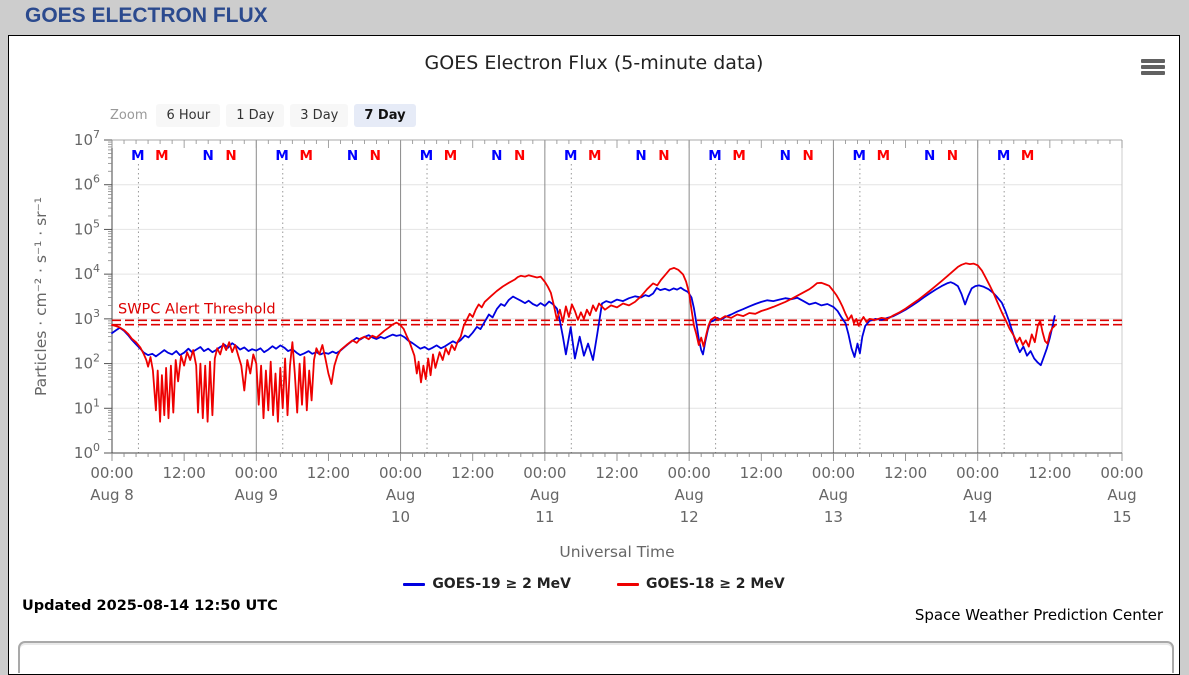  I want to click on y-tick-label: 10⁶, so click(87, 183).